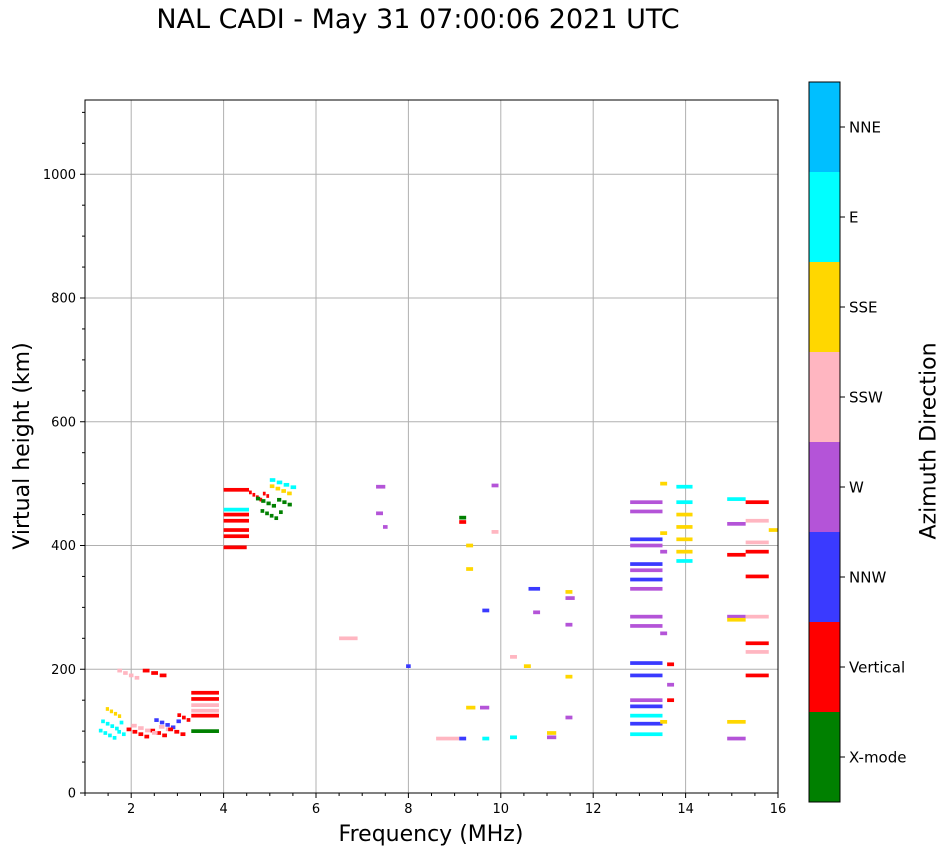 This screenshot has height=856, width=951. Describe the element at coordinates (877, 668) in the screenshot. I see `colorbar-tick-label: Vertical` at that location.